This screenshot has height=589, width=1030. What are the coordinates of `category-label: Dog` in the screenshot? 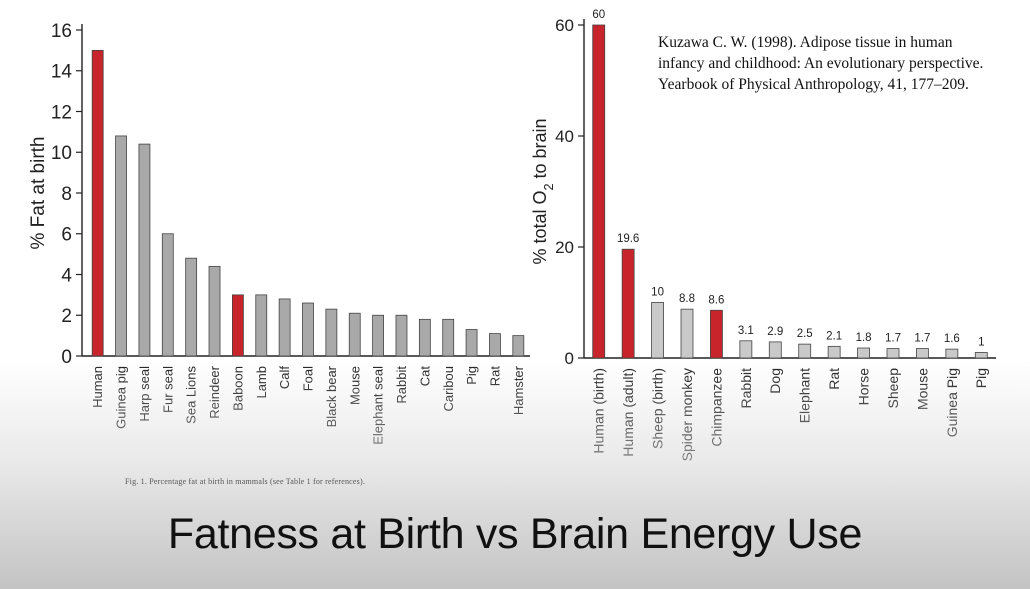 It's located at (775, 381).